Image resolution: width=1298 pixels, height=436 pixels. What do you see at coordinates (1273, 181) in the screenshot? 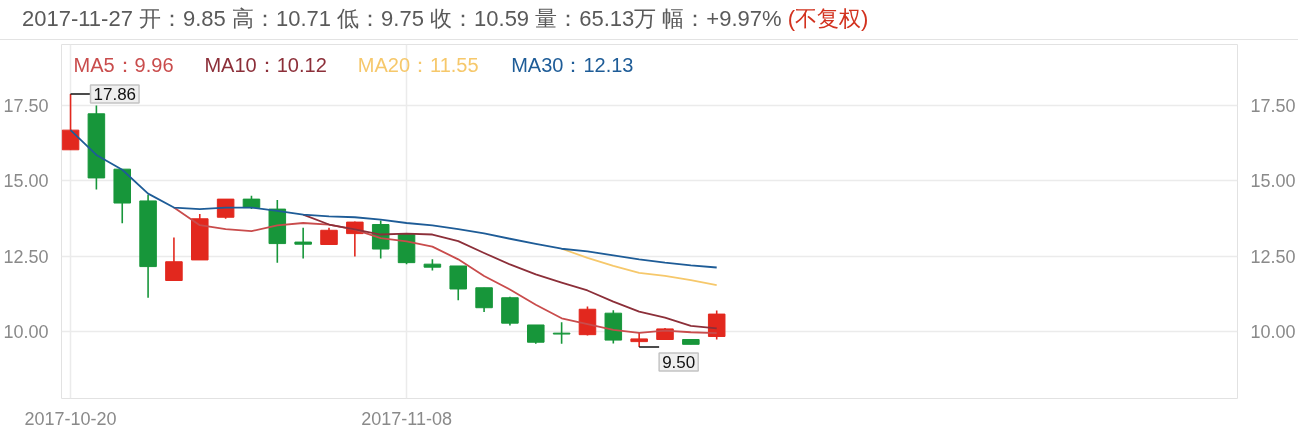
I see `text: 15.00` at bounding box center [1273, 181].